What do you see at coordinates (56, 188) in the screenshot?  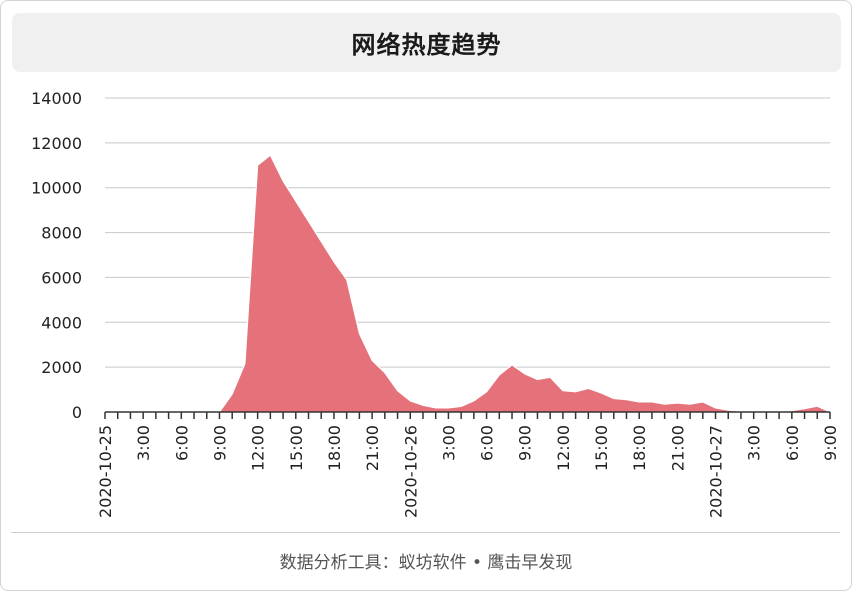 I see `y-tick-label-10000: 10000` at bounding box center [56, 188].